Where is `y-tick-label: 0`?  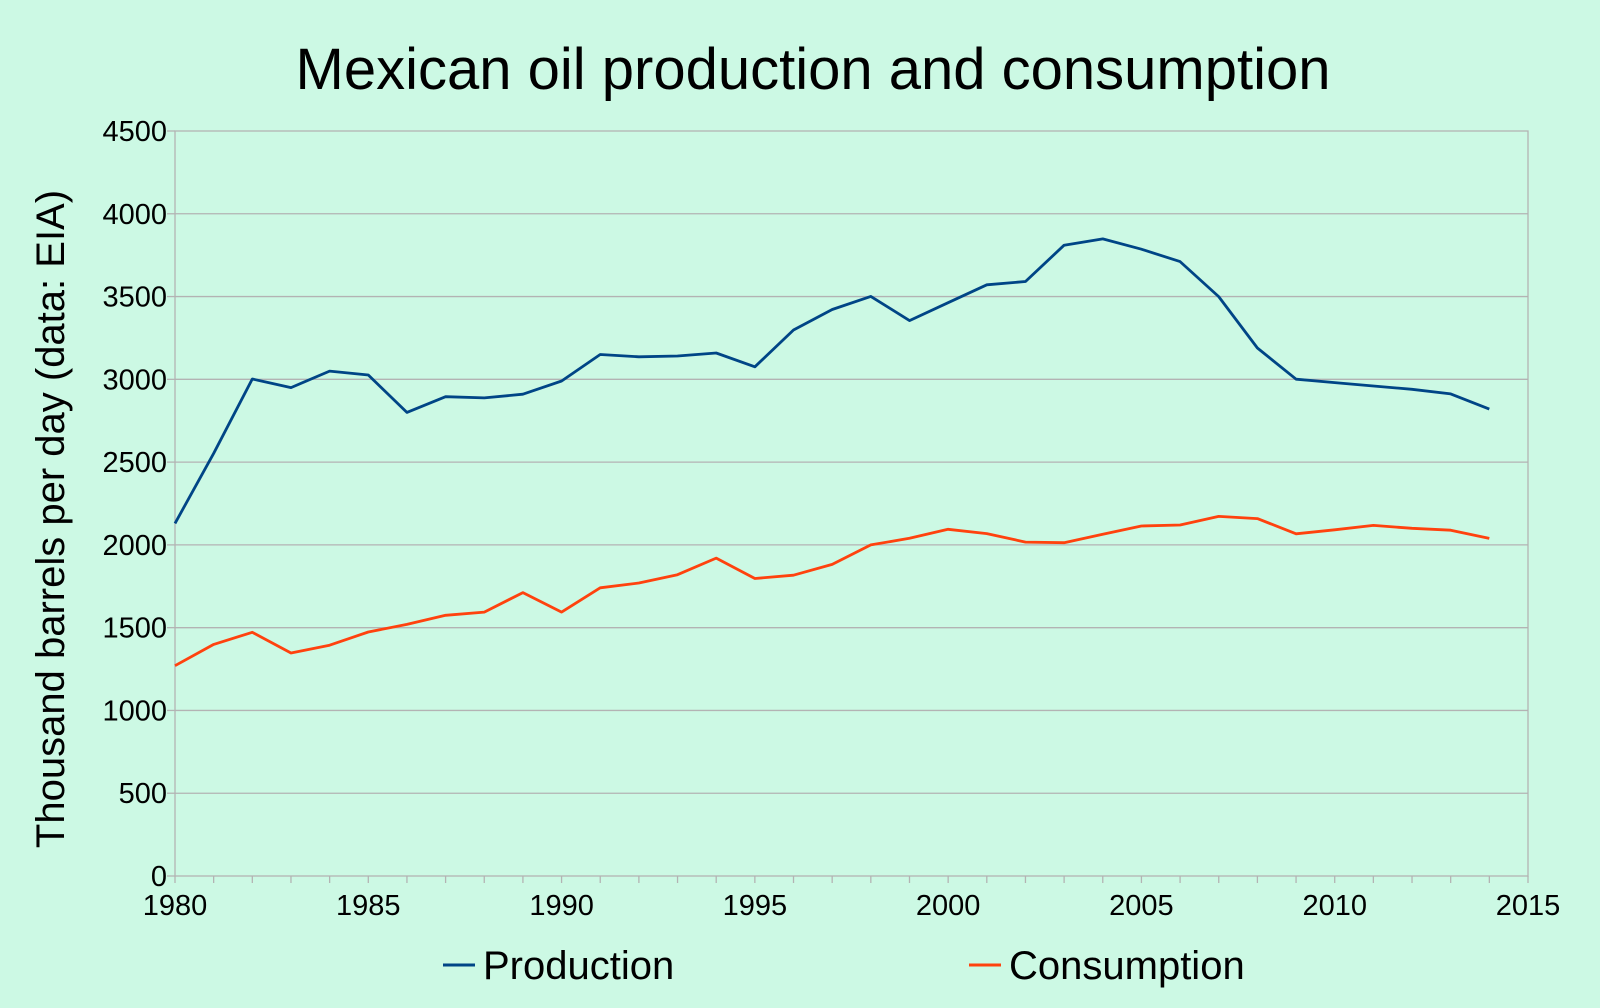 y-tick-label: 0 is located at coordinates (159, 877).